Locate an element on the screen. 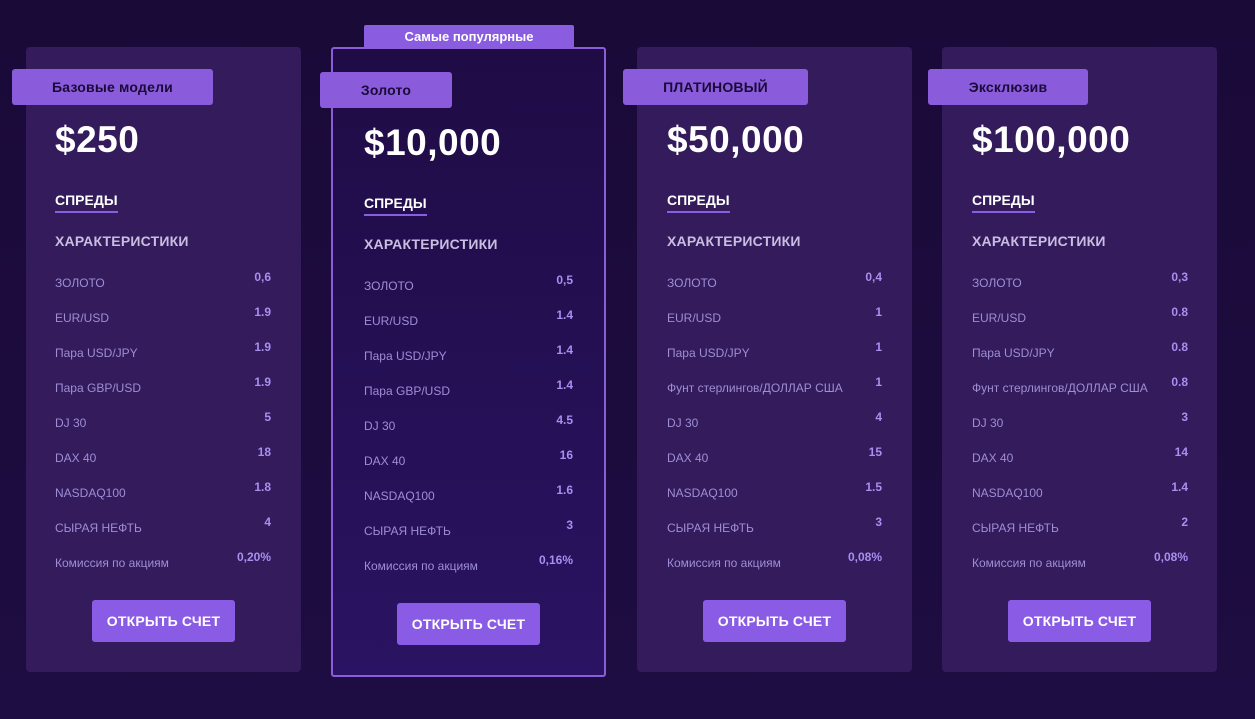 The image size is (1255, 719). plan-tier-tag: Золото is located at coordinates (386, 90).